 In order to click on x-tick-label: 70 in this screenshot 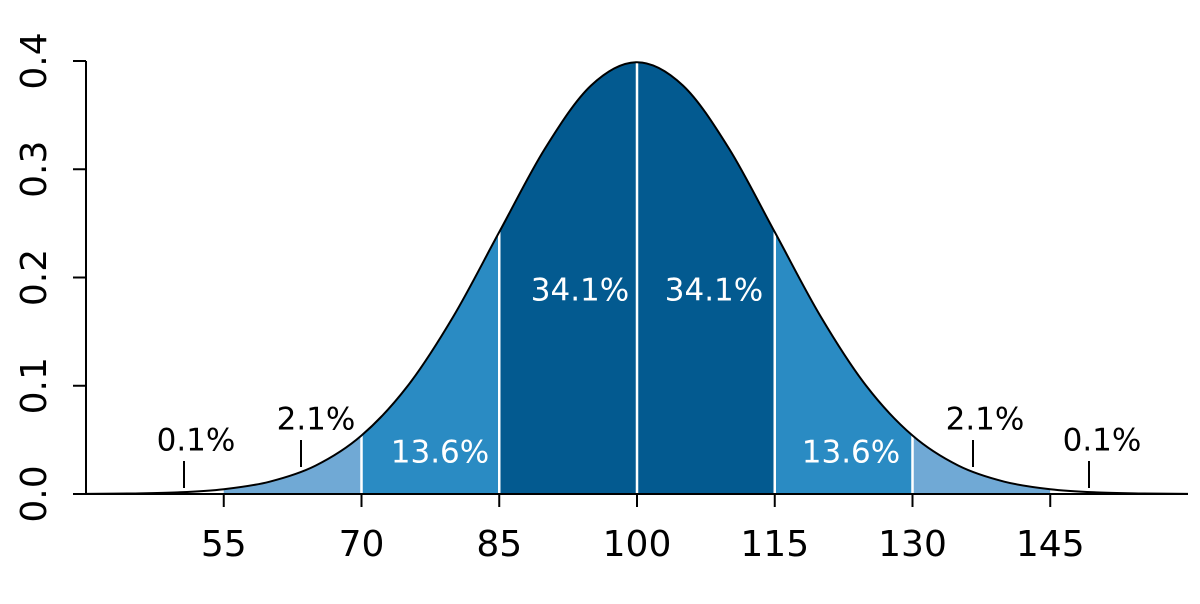, I will do `click(362, 544)`.